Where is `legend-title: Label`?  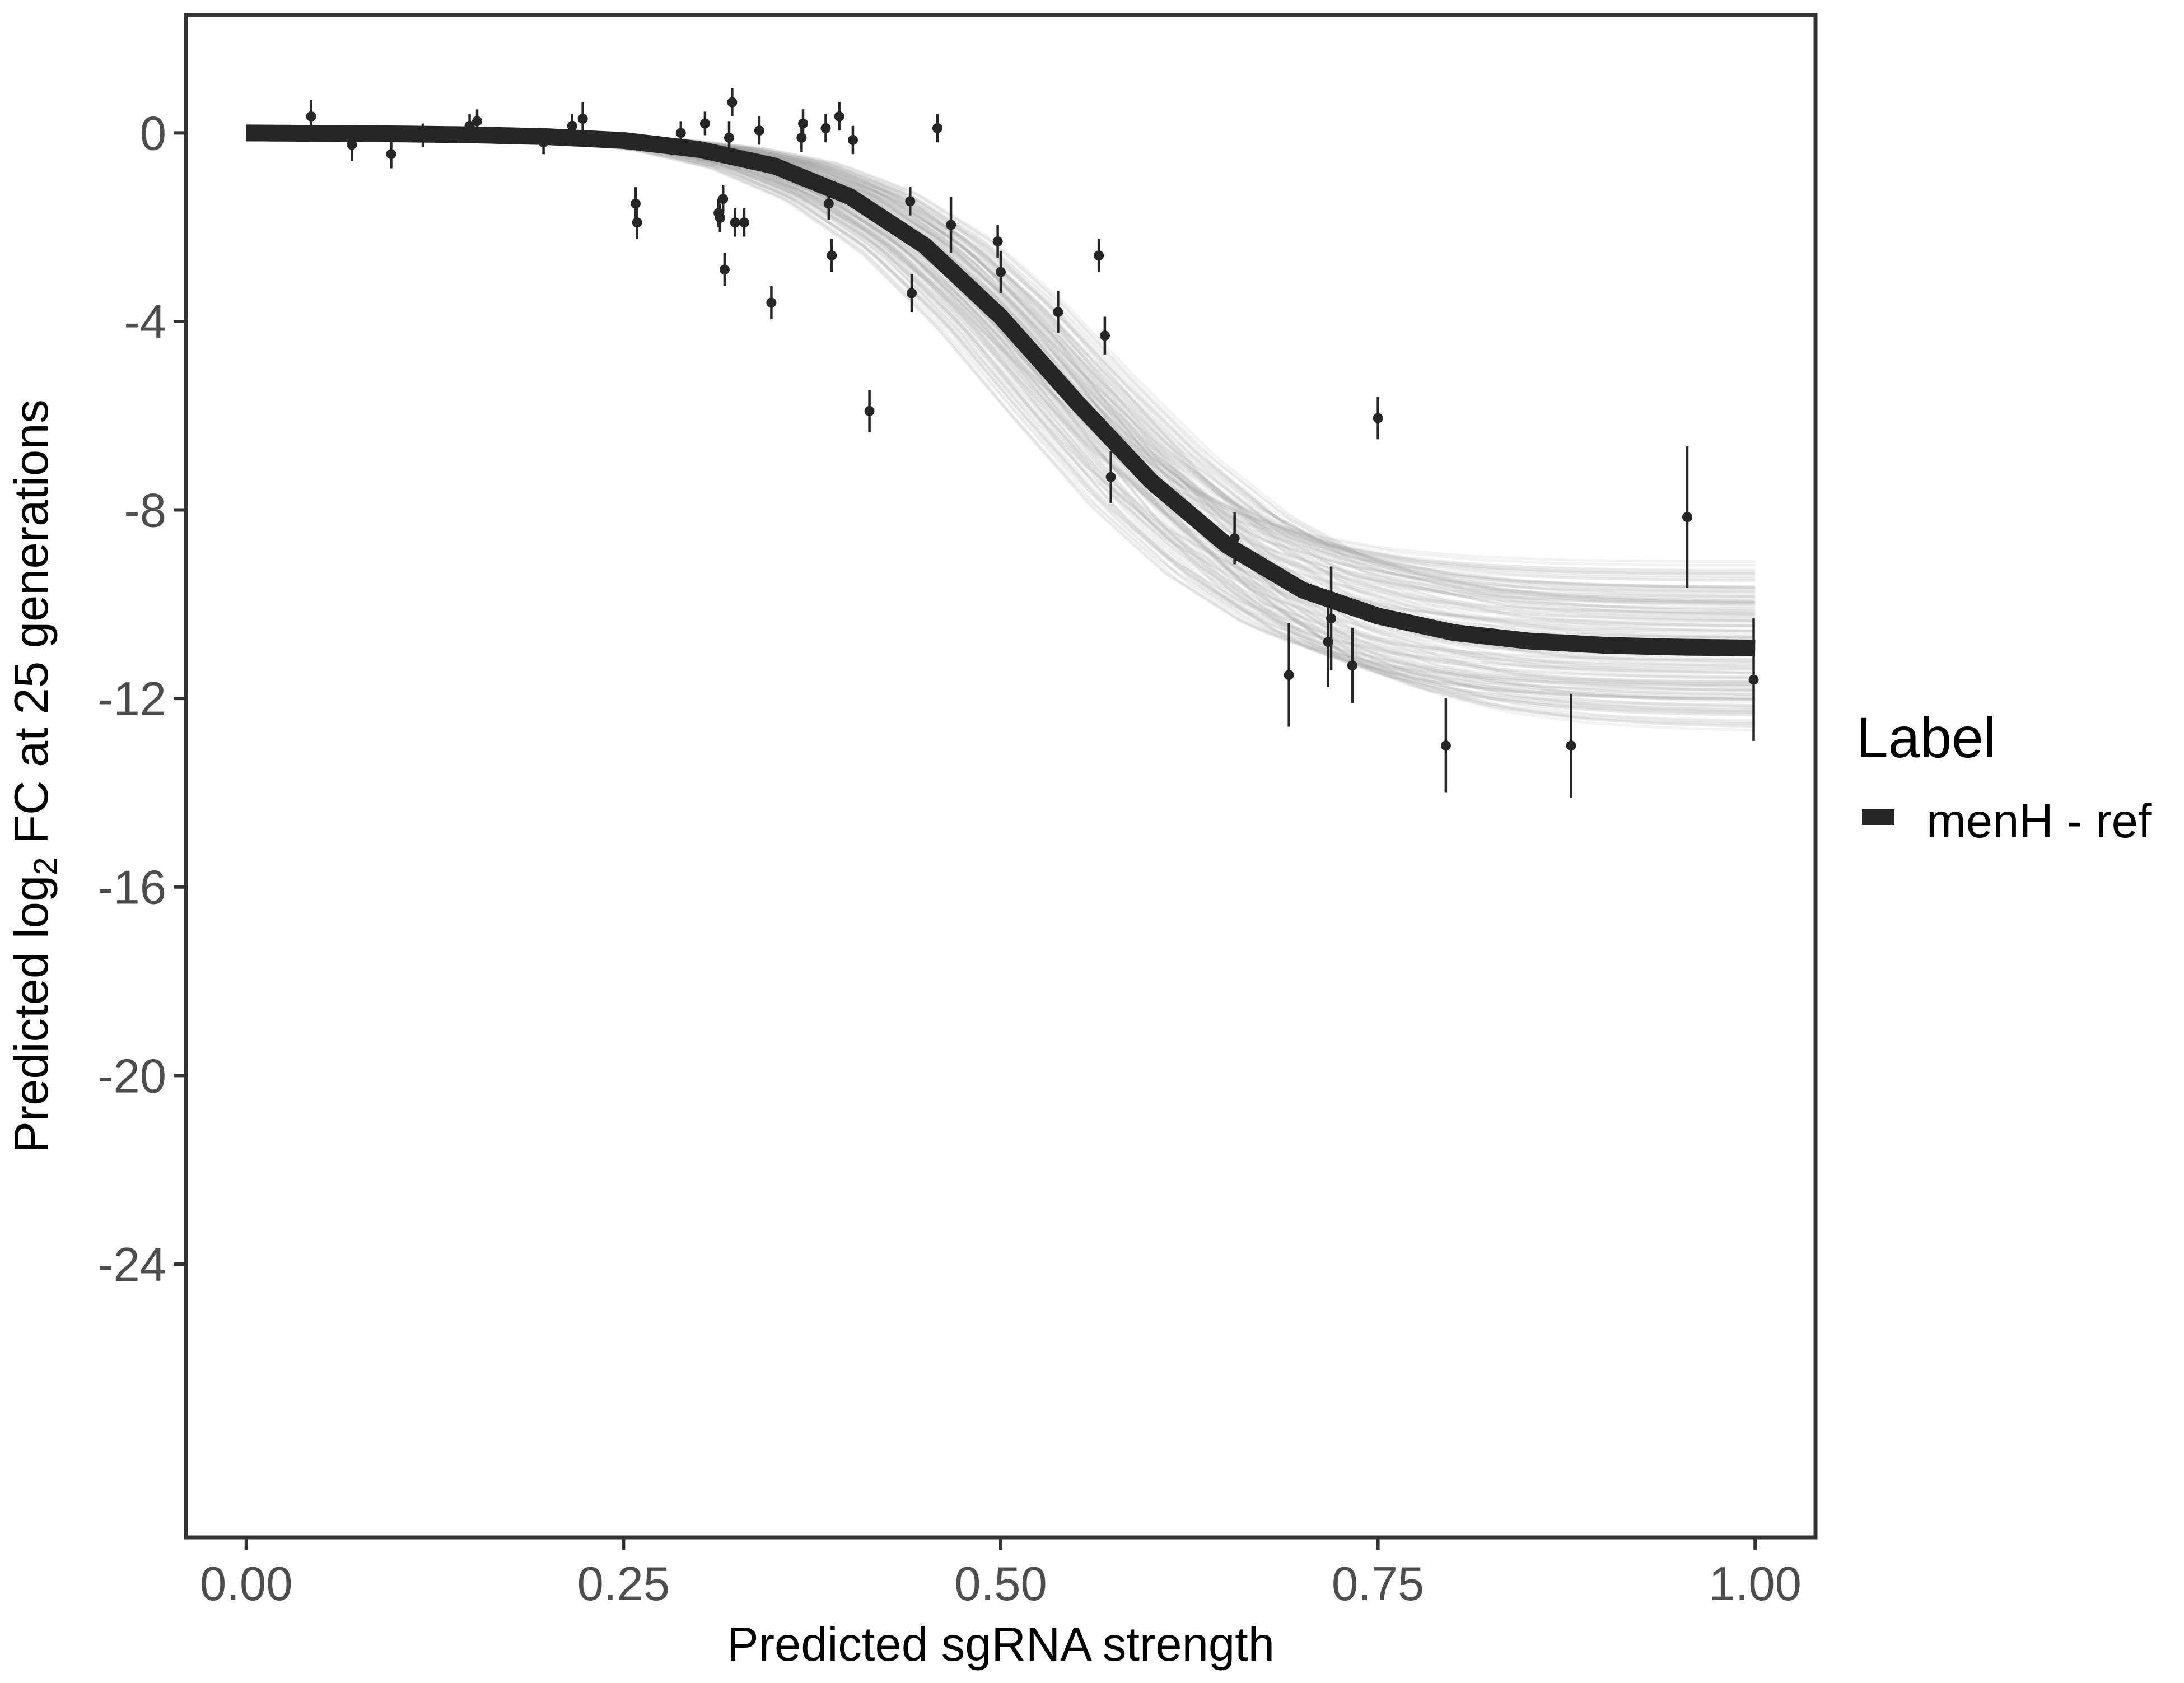 legend-title: Label is located at coordinates (1926, 738).